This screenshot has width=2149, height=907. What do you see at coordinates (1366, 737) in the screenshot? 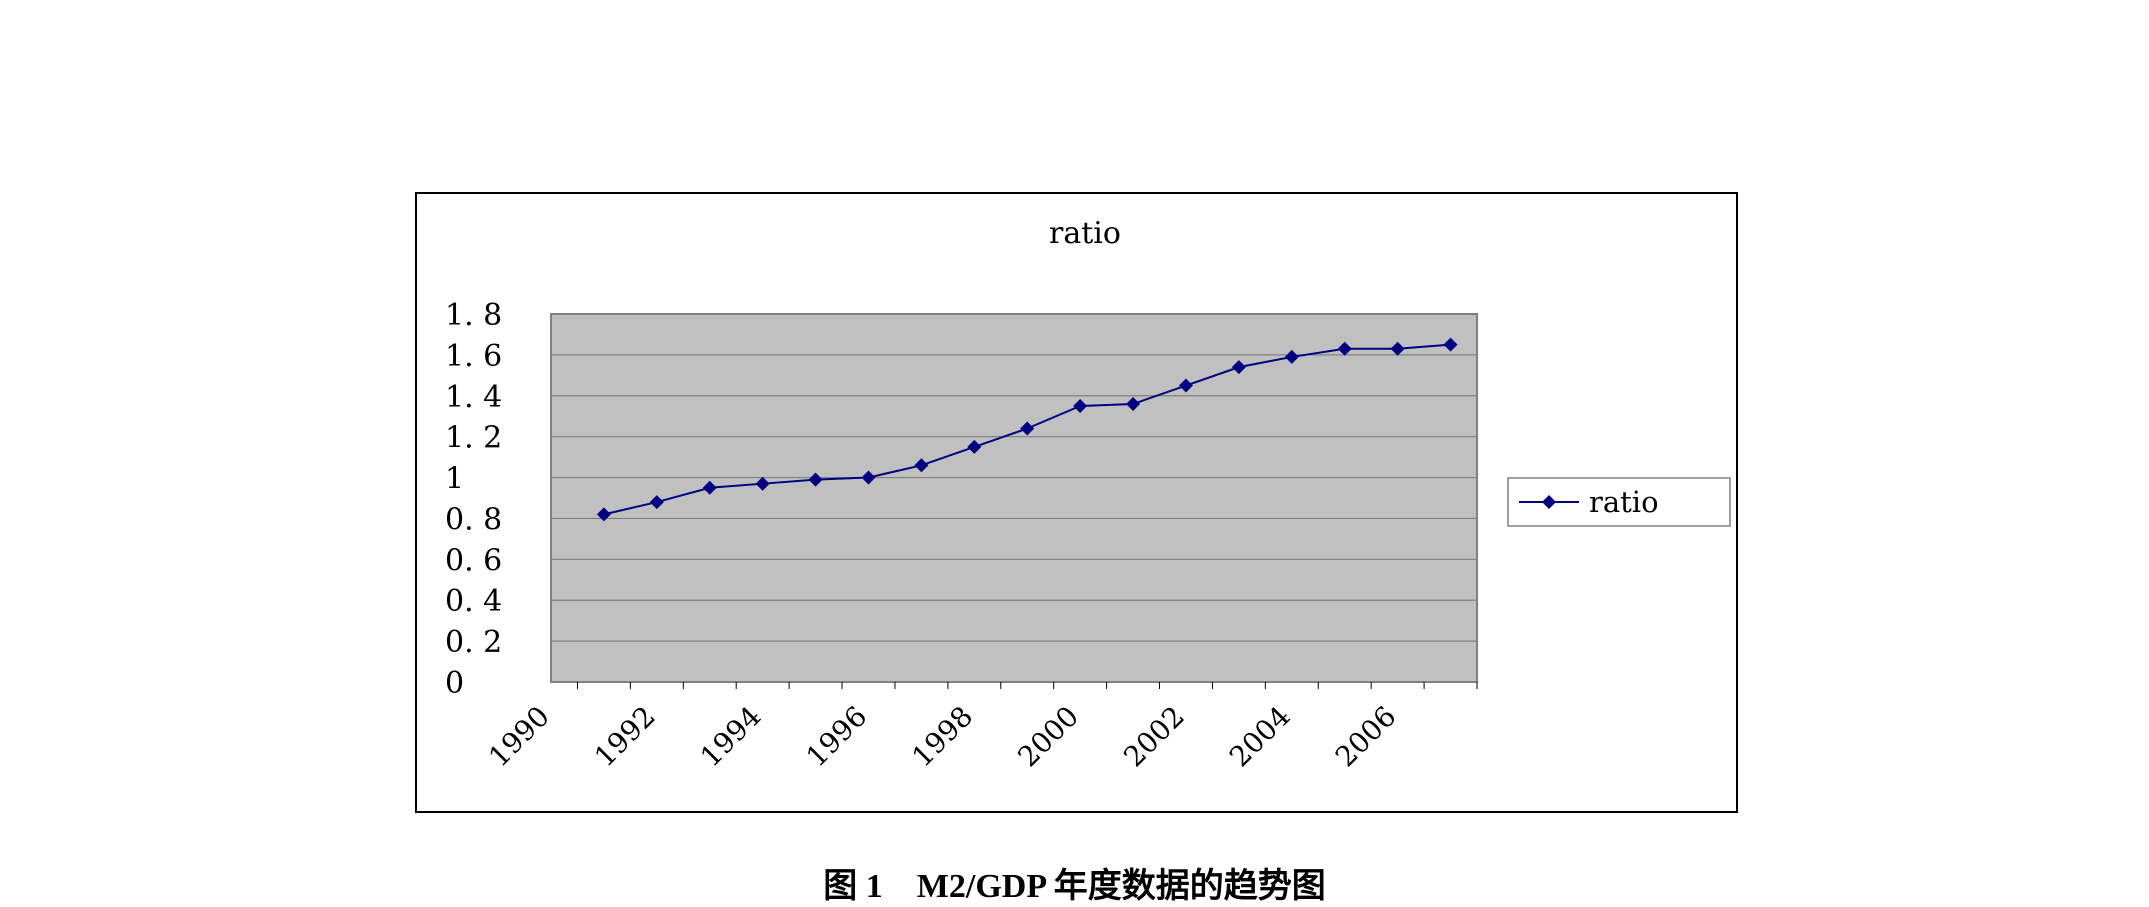
I see `x-tick-label: 2006` at bounding box center [1366, 737].